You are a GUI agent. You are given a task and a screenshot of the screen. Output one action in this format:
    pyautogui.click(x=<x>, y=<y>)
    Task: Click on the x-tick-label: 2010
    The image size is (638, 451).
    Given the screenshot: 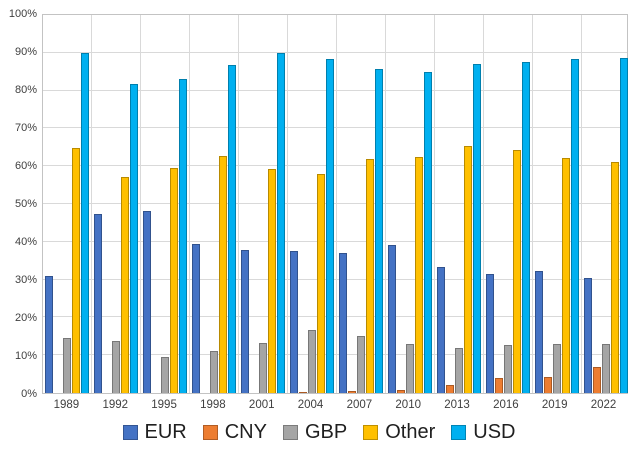 What is the action you would take?
    pyautogui.click(x=408, y=405)
    